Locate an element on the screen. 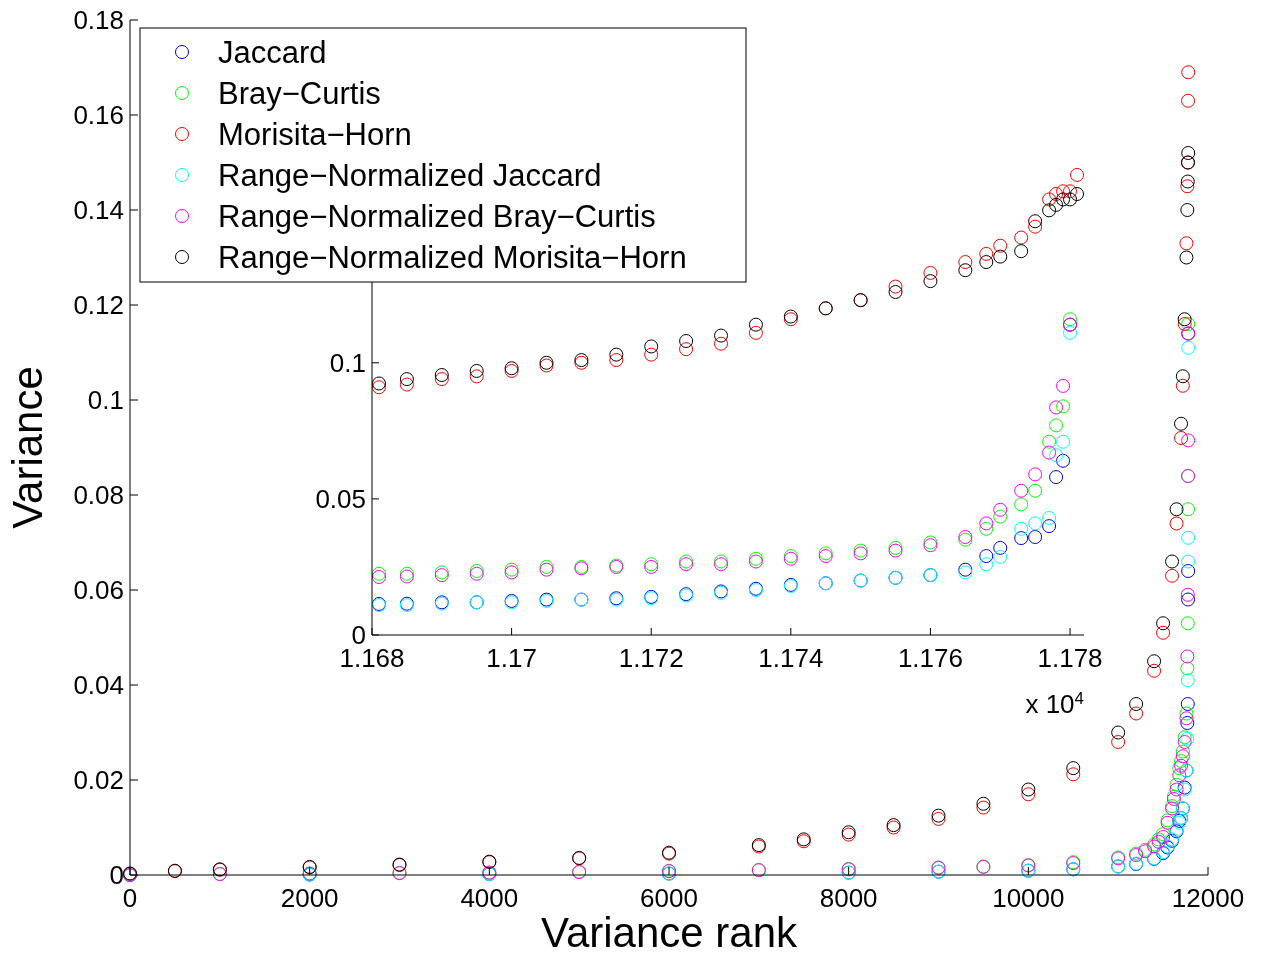 The image size is (1263, 960). x-tick-label: 10000 is located at coordinates (1028, 898).